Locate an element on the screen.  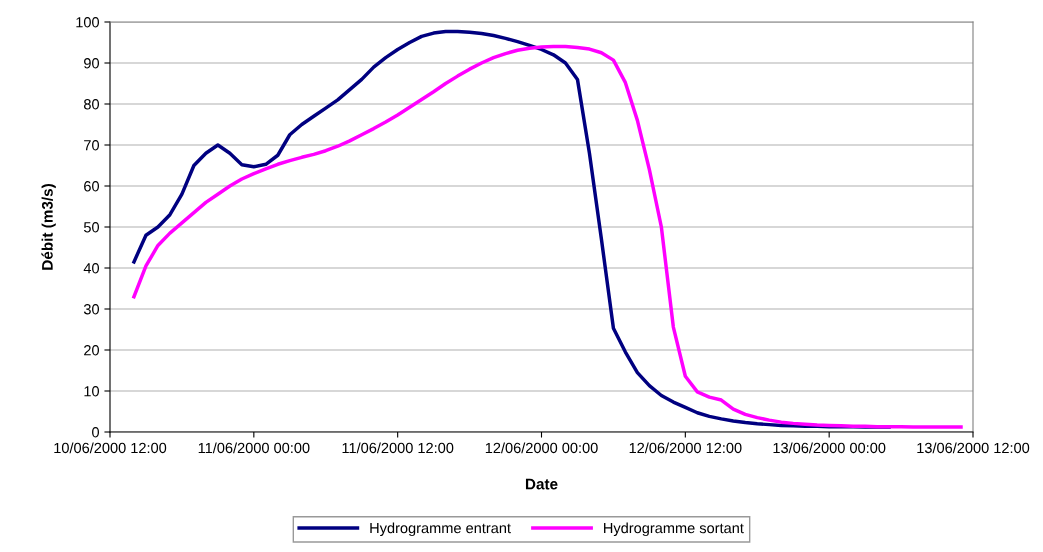
y-tick-label: 70 is located at coordinates (92, 145).